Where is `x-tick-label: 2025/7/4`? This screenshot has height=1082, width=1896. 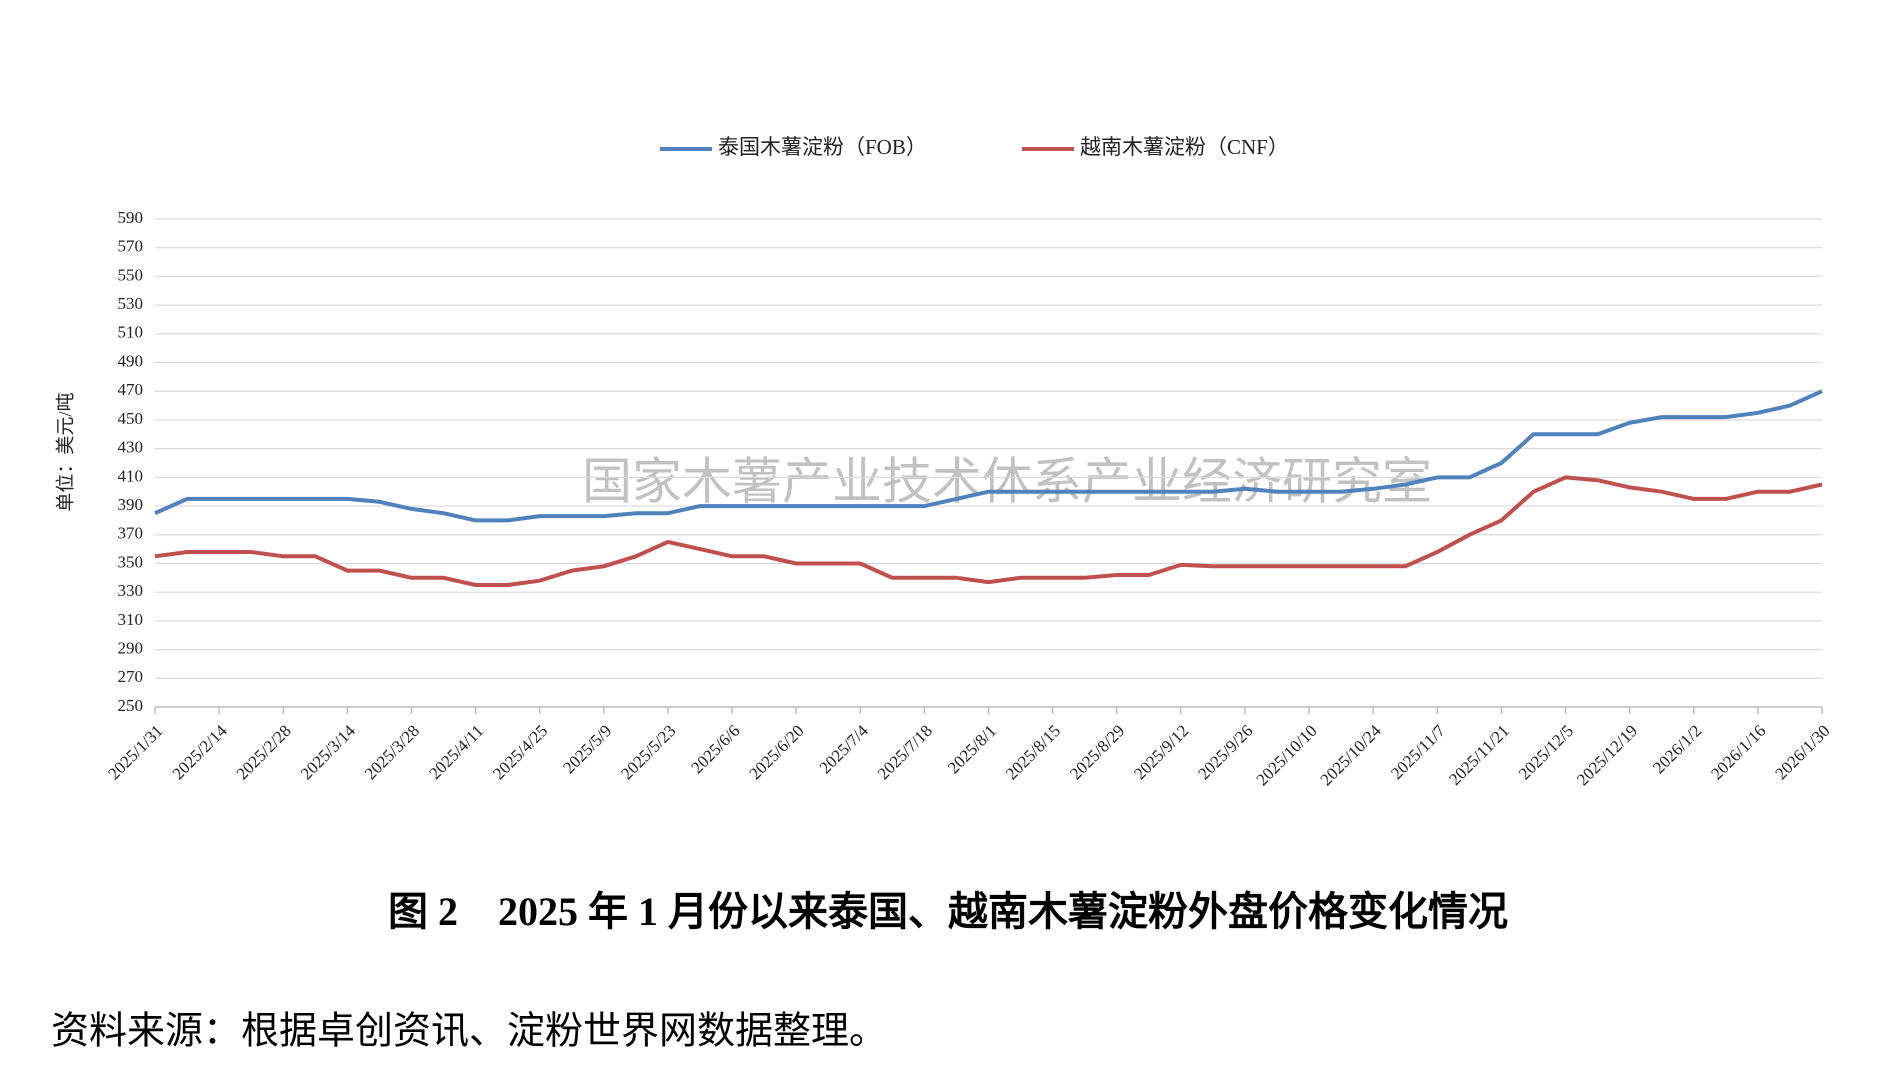 x-tick-label: 2025/7/4 is located at coordinates (844, 749).